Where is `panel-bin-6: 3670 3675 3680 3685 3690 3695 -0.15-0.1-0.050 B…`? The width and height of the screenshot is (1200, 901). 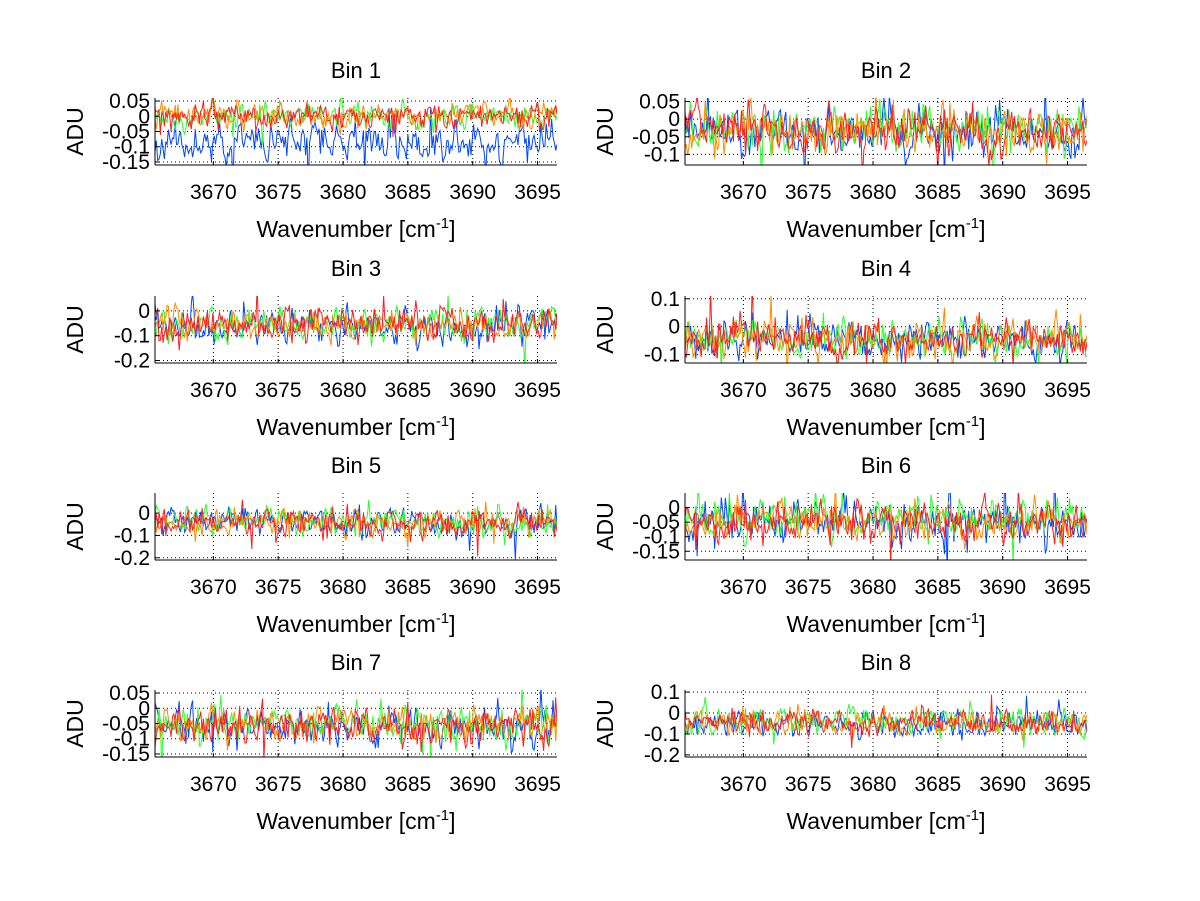 panel-bin-6: 3670 3675 3680 3685 3690 3695 -0.15-0.1-0.050 B… is located at coordinates (841, 545).